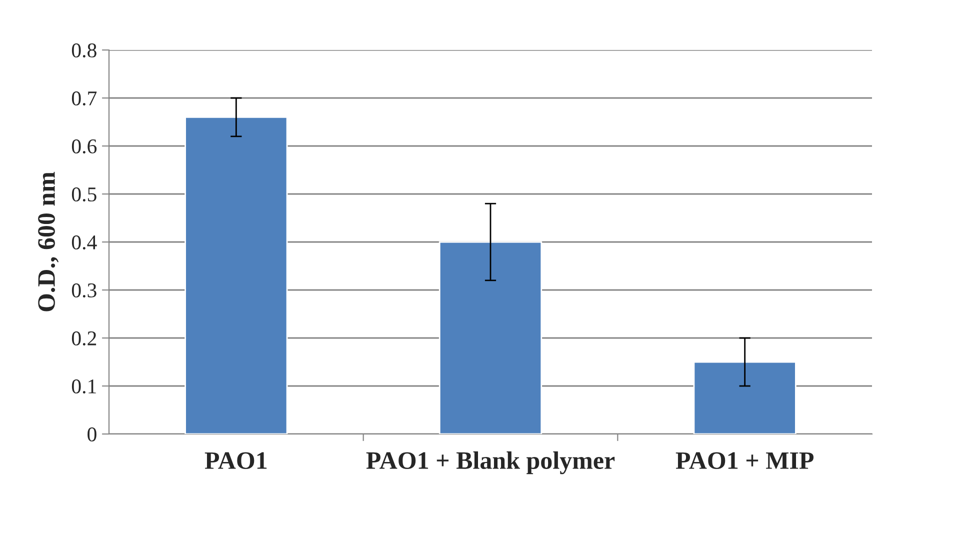 The width and height of the screenshot is (978, 534). Describe the element at coordinates (235, 461) in the screenshot. I see `x-tick-label: PAO1` at that location.